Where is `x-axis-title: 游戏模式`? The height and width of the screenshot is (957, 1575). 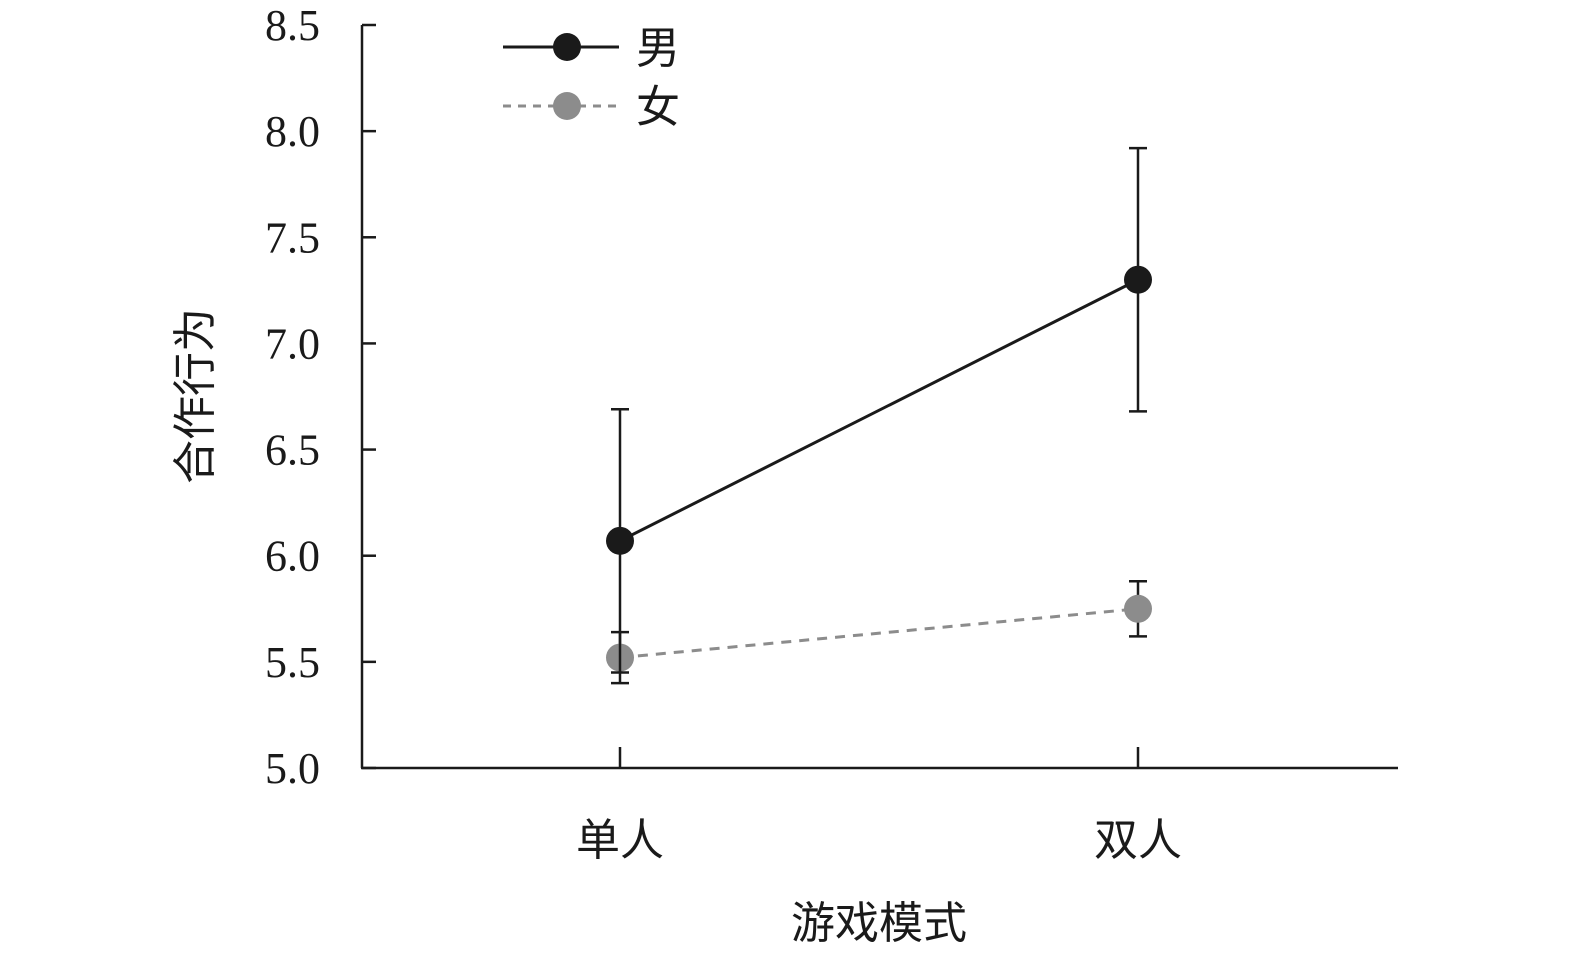 x-axis-title: 游戏模式 is located at coordinates (879, 923).